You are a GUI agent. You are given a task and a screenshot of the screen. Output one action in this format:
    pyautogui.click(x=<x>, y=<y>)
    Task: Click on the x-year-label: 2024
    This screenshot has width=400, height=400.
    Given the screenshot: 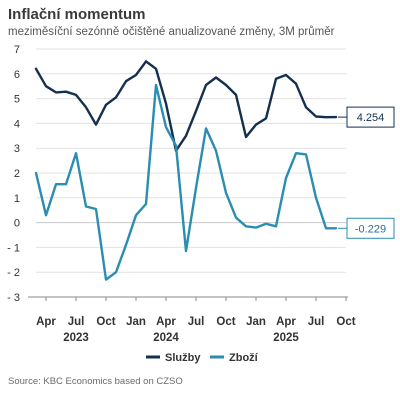 What is the action you would take?
    pyautogui.click(x=166, y=338)
    